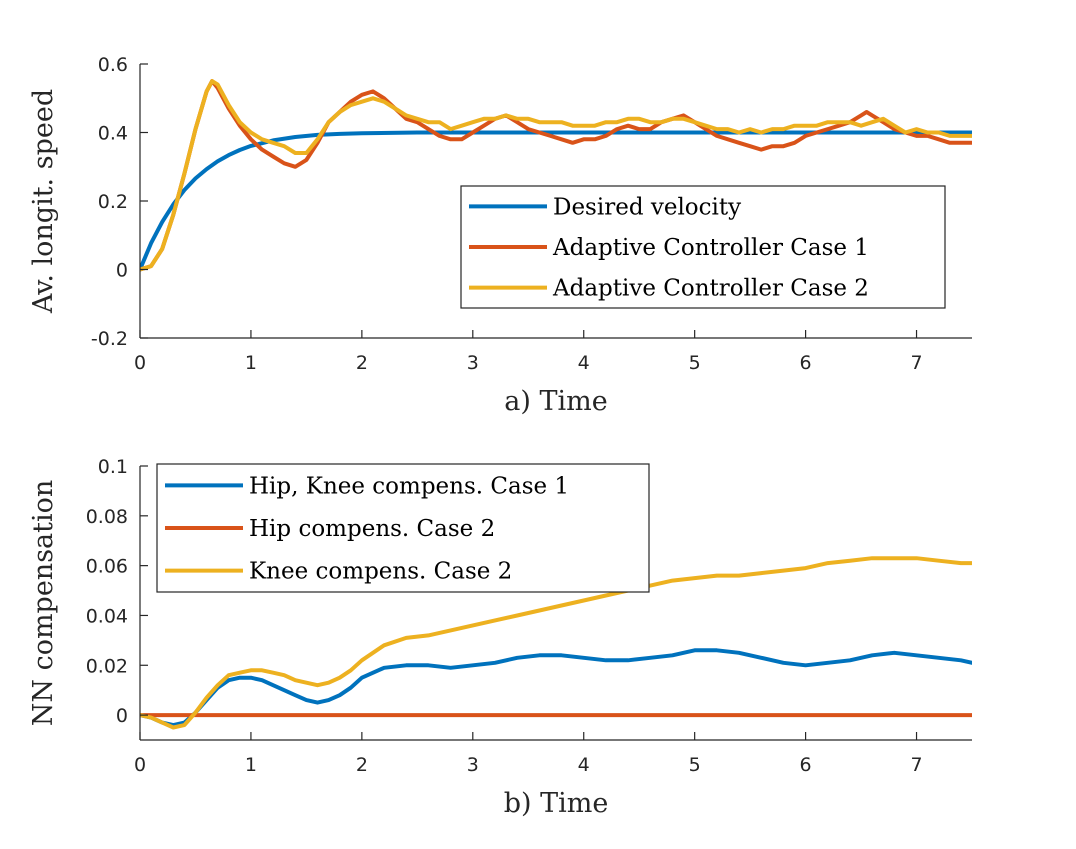 The height and width of the screenshot is (849, 1076). I want to click on y-axis-label: Av. longit. speed, so click(43, 201).